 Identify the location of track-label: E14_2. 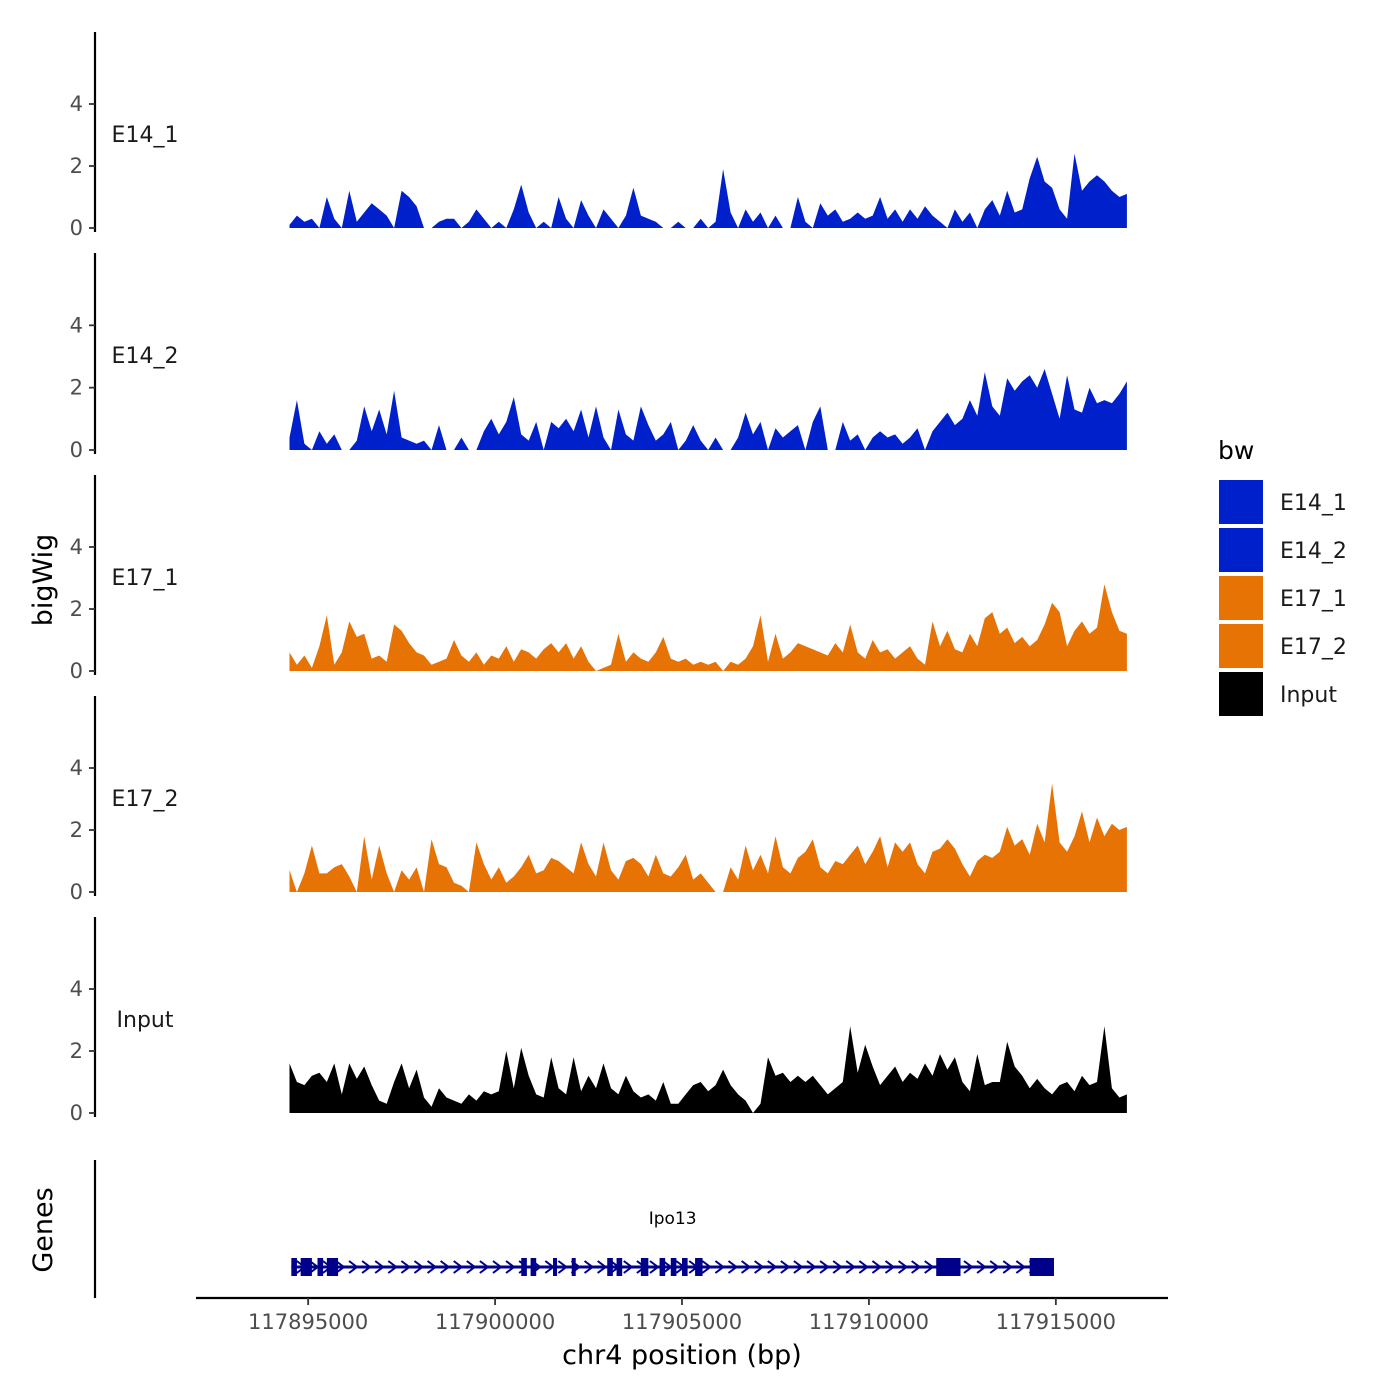
(145, 356).